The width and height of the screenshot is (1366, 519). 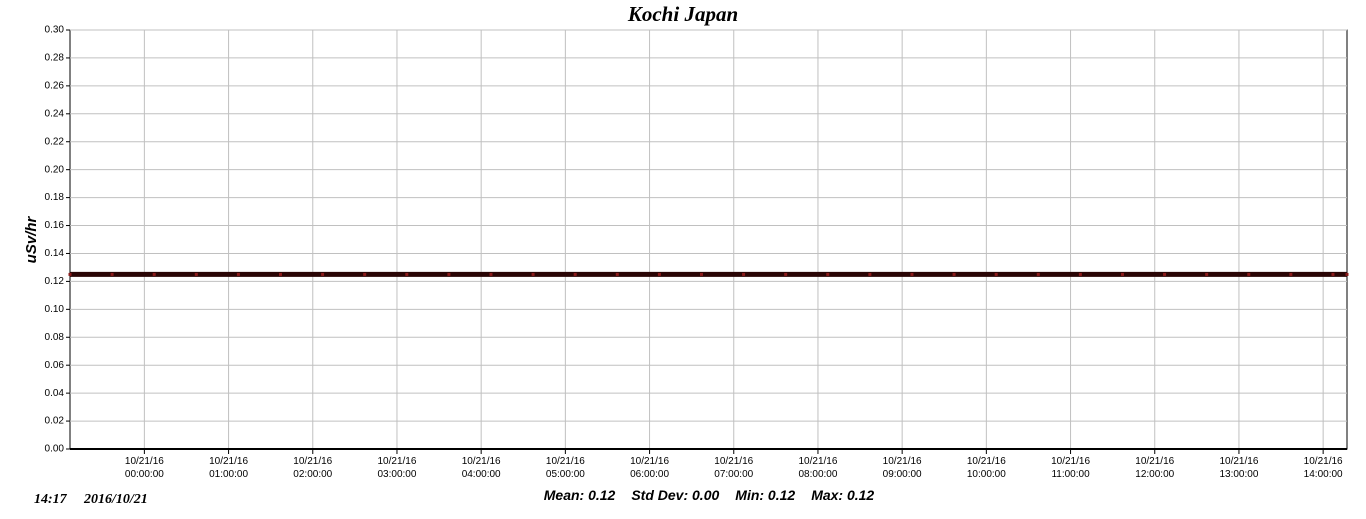 What do you see at coordinates (312, 468) in the screenshot?
I see `x-tick-label: 10/21/16 02:00:00` at bounding box center [312, 468].